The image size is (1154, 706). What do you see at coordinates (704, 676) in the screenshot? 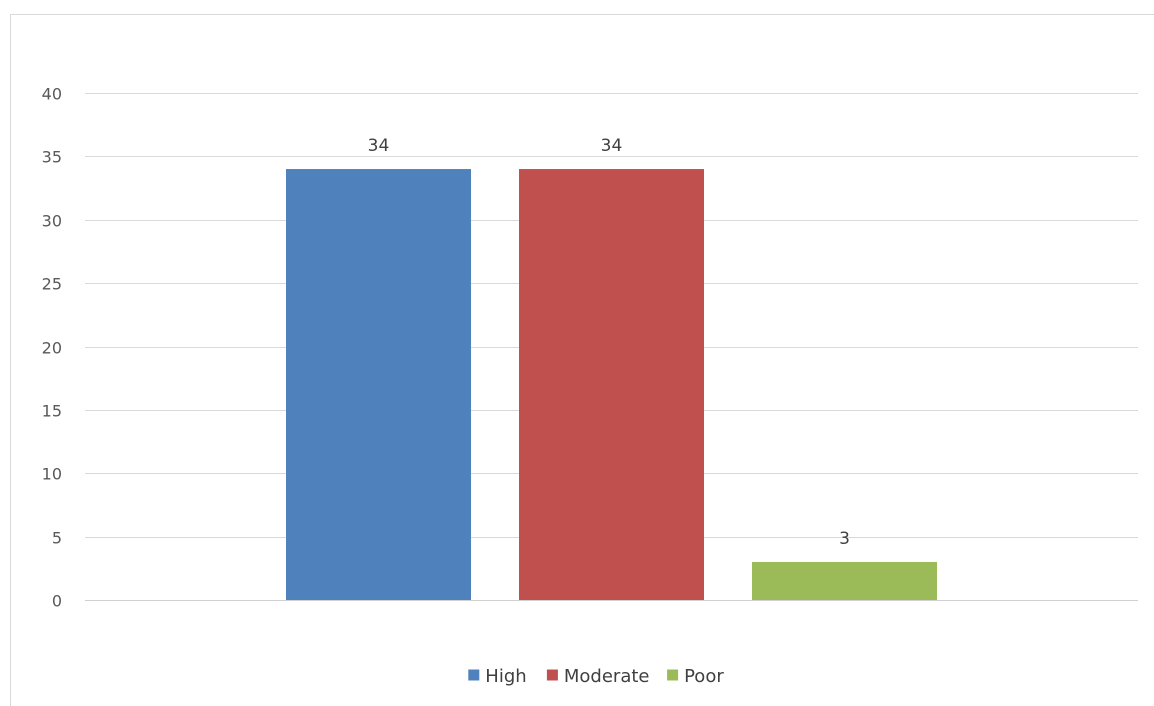
I see `legend-label-poor: Poor` at bounding box center [704, 676].